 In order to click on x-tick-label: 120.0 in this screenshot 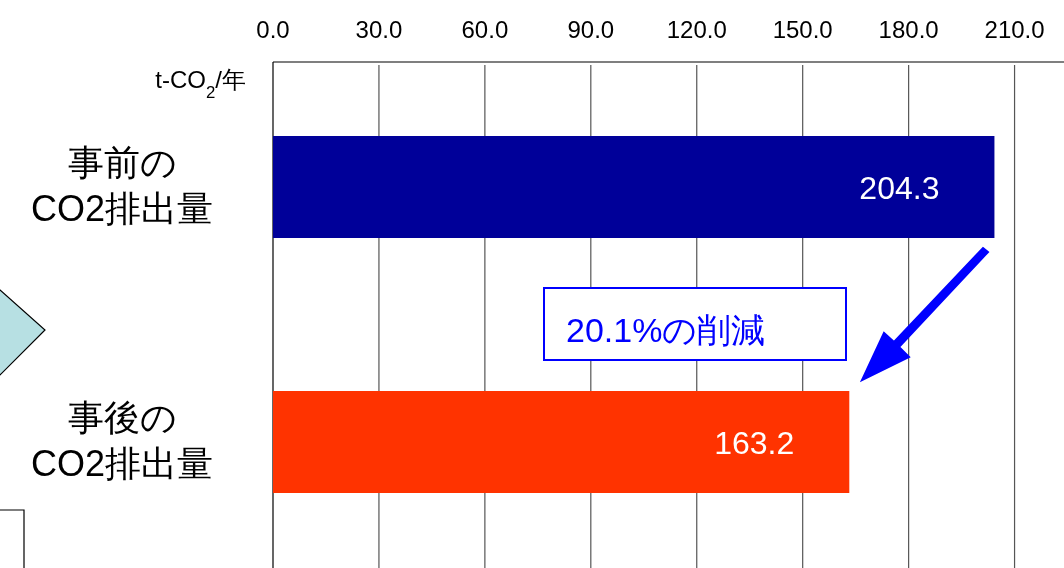, I will do `click(696, 29)`.